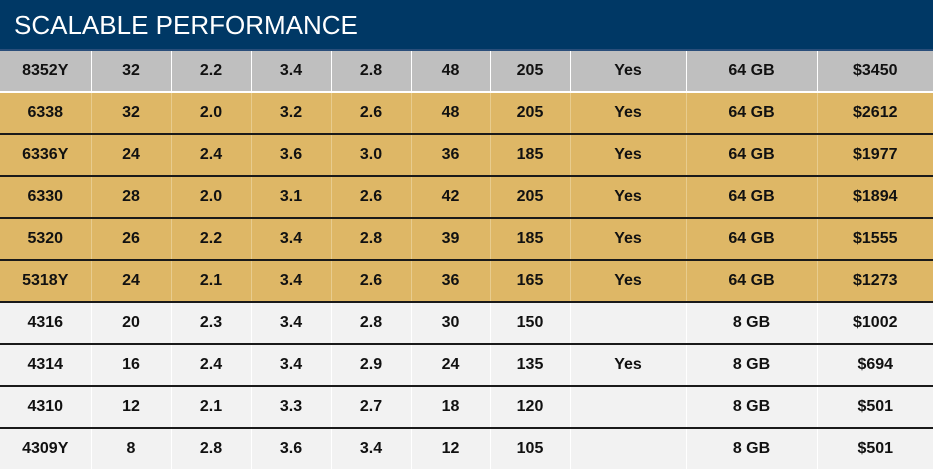  Describe the element at coordinates (131, 197) in the screenshot. I see `cores-cell: 28` at that location.